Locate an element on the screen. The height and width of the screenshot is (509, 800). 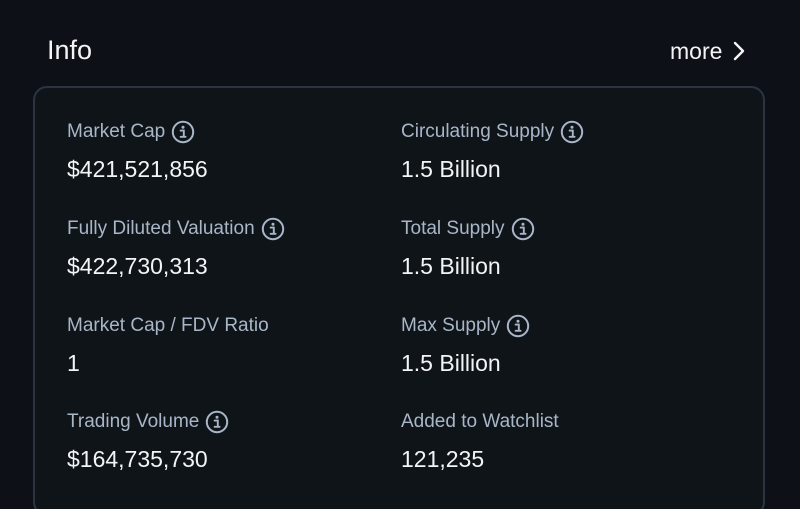
stat-label: Added to Watchlist is located at coordinates (480, 421).